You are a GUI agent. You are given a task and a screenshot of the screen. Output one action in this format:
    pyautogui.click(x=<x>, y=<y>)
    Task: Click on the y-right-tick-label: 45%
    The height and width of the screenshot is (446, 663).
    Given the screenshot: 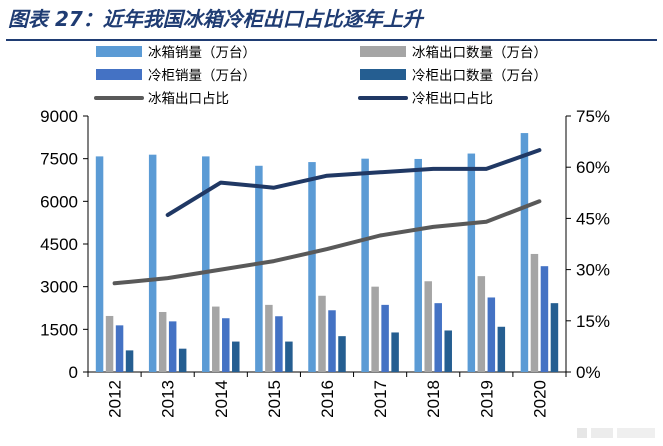 What is the action you would take?
    pyautogui.click(x=593, y=218)
    